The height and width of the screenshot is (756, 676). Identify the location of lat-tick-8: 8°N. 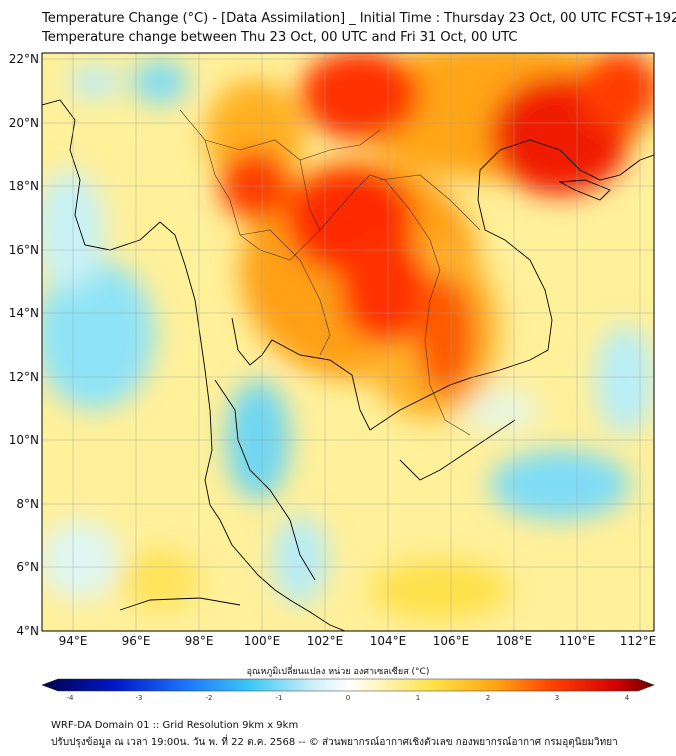
(27, 504).